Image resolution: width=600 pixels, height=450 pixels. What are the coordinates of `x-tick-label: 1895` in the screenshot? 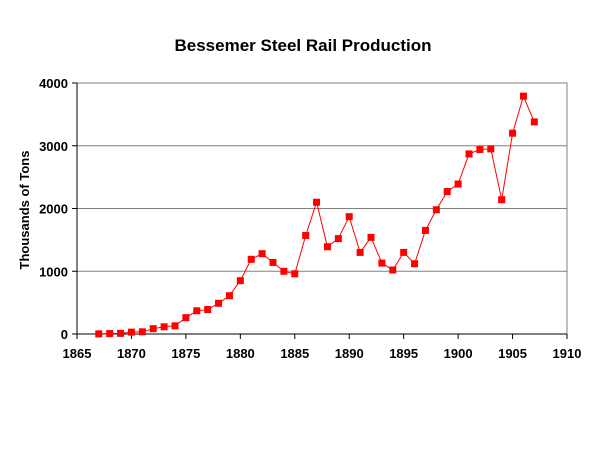 It's located at (403, 353).